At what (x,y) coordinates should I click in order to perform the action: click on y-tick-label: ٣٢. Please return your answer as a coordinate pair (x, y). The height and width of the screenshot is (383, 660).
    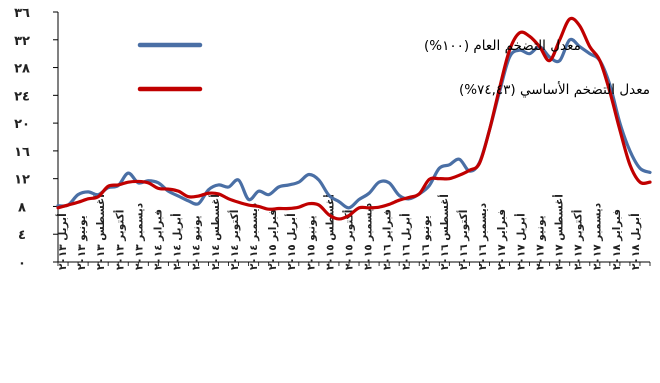
    Looking at the image, I should click on (22, 41).